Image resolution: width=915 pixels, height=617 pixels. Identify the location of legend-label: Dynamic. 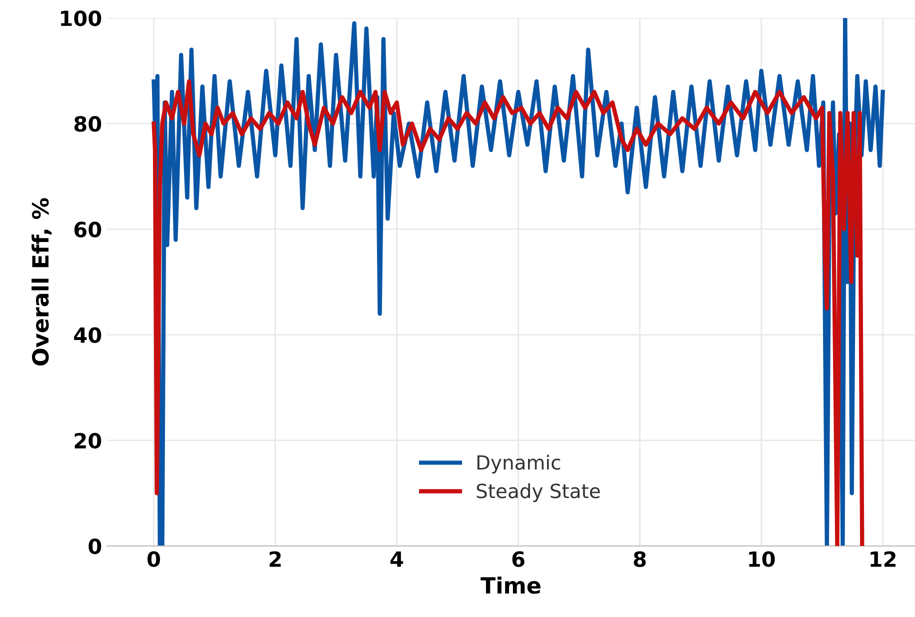
(518, 464).